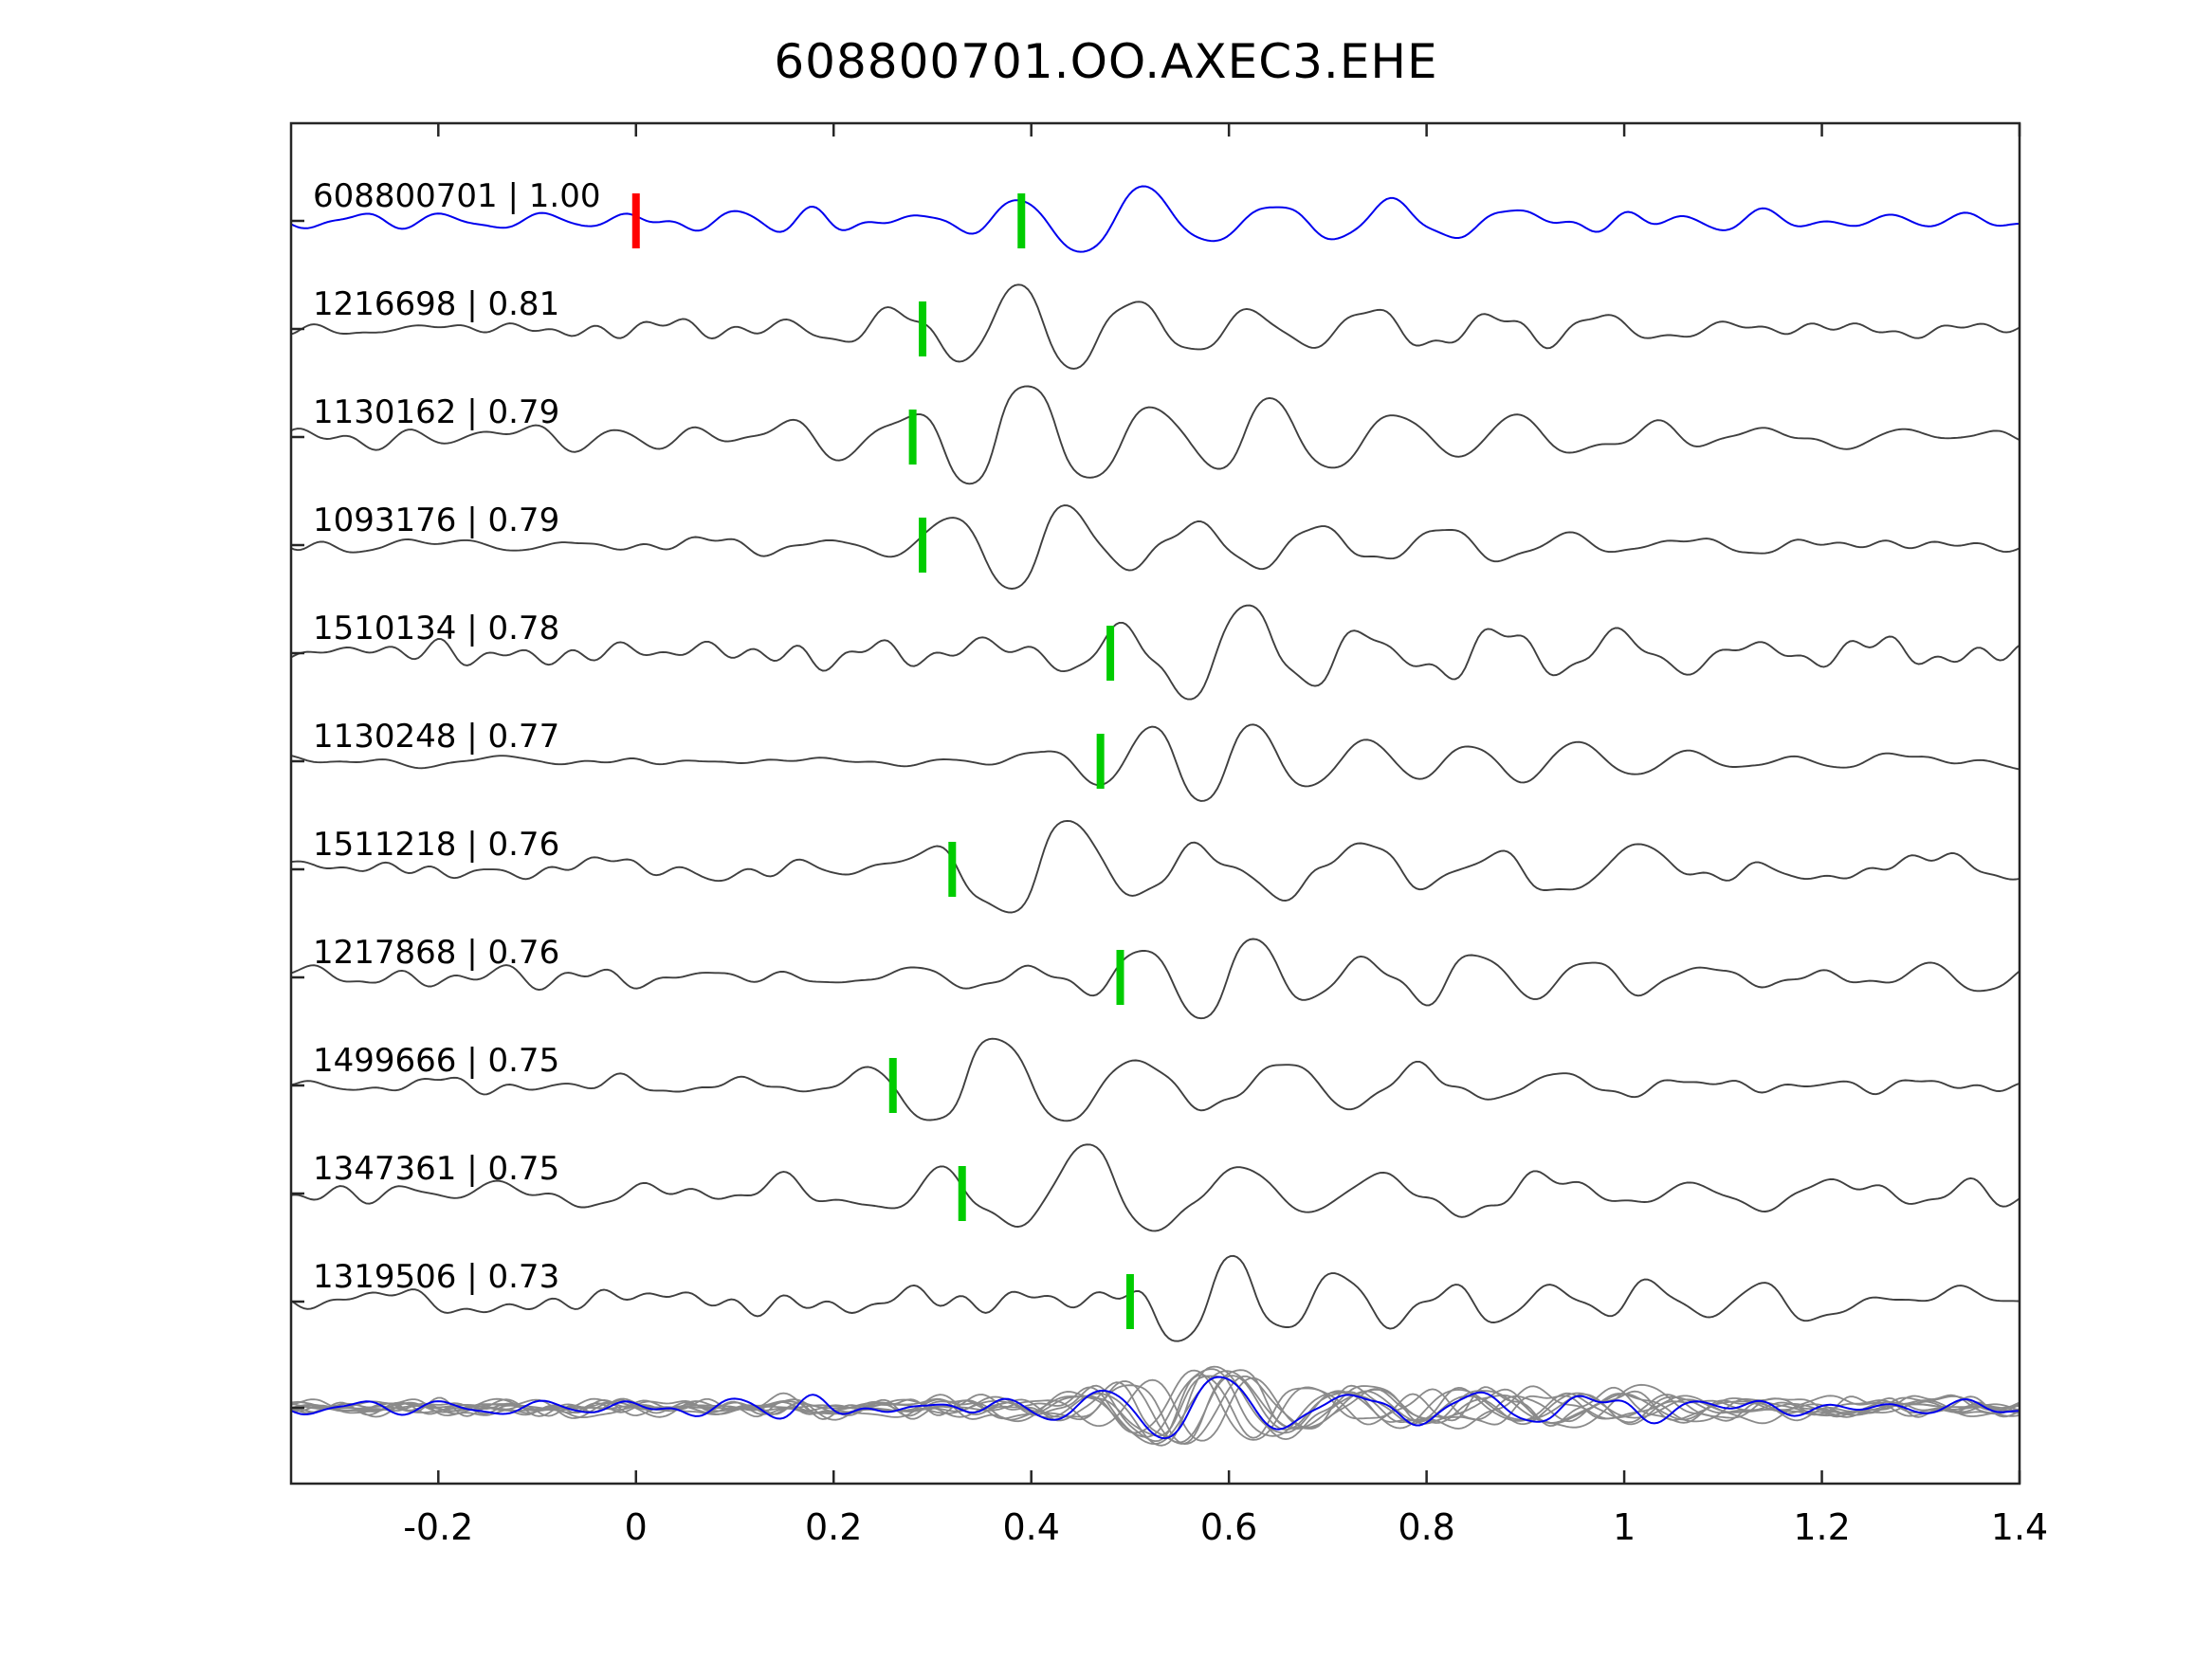 Image resolution: width=2212 pixels, height=1659 pixels. Describe the element at coordinates (1228, 1527) in the screenshot. I see `x-tick-label: 0.6` at that location.